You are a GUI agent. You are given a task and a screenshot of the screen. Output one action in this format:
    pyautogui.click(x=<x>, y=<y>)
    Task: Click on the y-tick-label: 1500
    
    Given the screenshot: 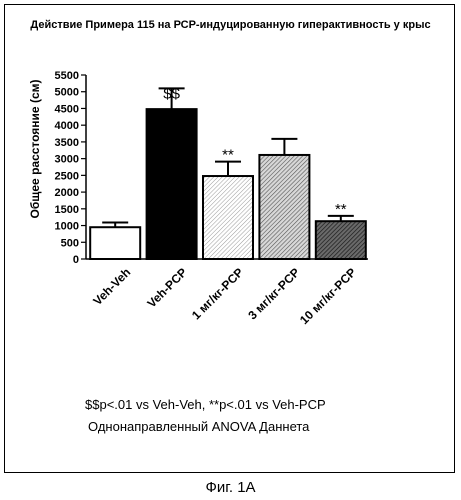 What is the action you would take?
    pyautogui.click(x=67, y=210)
    